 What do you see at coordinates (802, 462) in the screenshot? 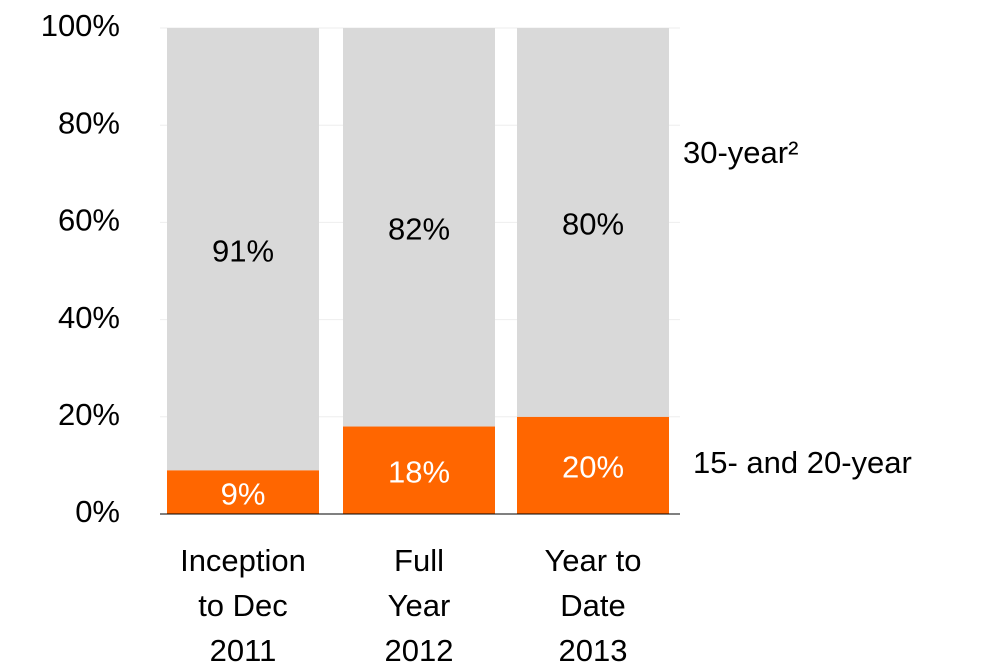
I see `legend-label: 15- and 20-year` at bounding box center [802, 462].